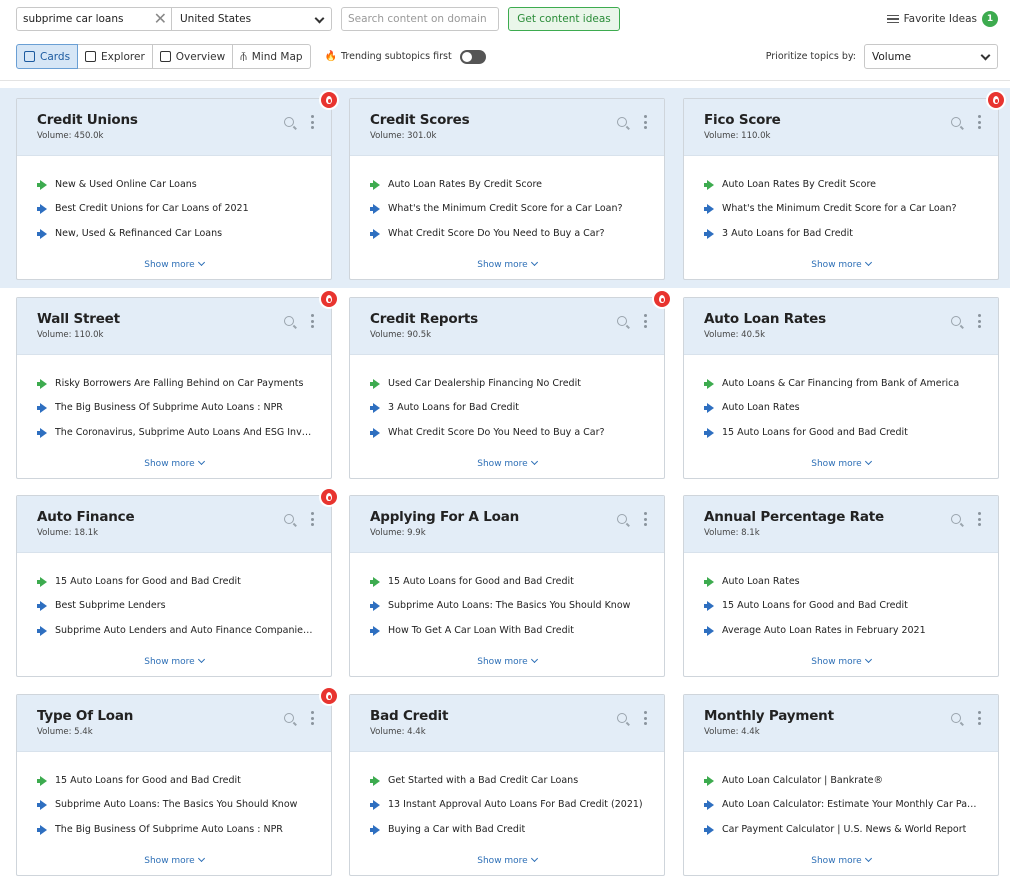 This screenshot has width=1010, height=883. Describe the element at coordinates (47, 56) in the screenshot. I see `tab-cards: Cards` at that location.